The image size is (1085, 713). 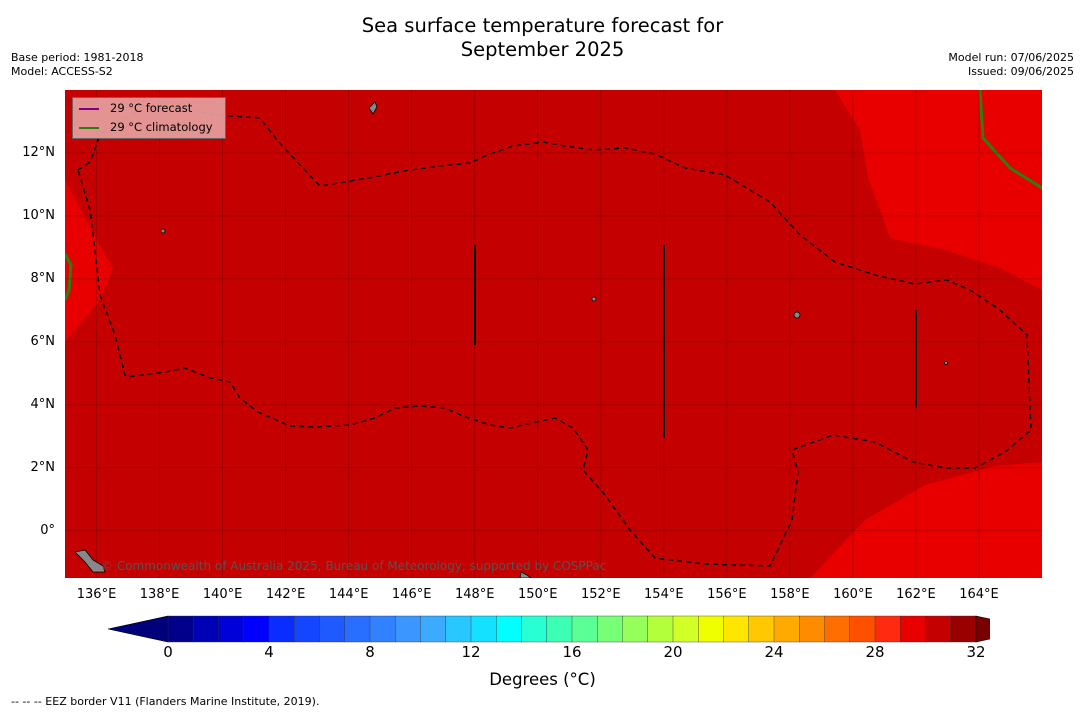 I want to click on title-line-2: September 2025, so click(x=542, y=49).